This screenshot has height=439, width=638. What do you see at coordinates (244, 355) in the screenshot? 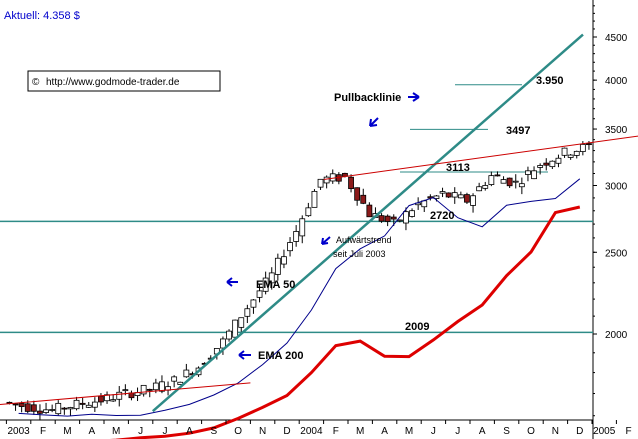
I see `ema200-arrow-icon` at bounding box center [244, 355].